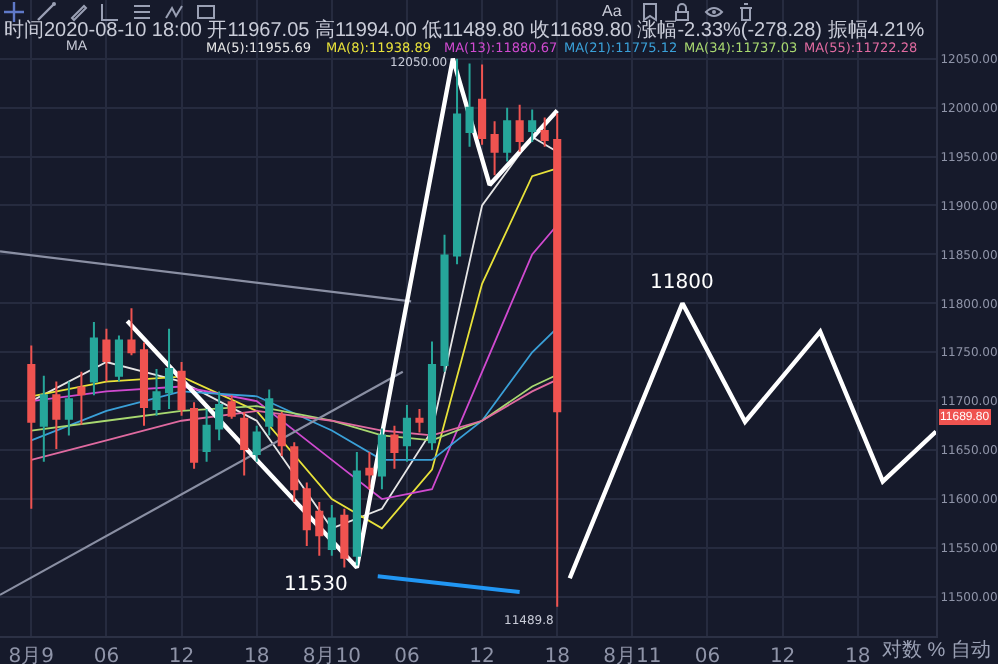 Image resolution: width=998 pixels, height=664 pixels. What do you see at coordinates (331, 655) in the screenshot?
I see `x-tick-label: 8月10` at bounding box center [331, 655].